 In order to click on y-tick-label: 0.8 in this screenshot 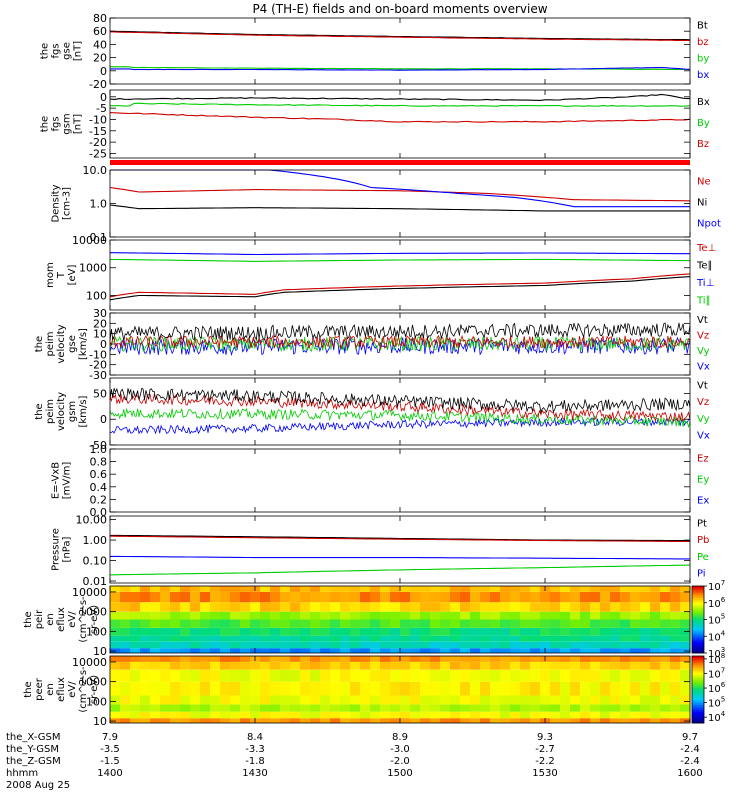, I will do `click(99, 462)`.